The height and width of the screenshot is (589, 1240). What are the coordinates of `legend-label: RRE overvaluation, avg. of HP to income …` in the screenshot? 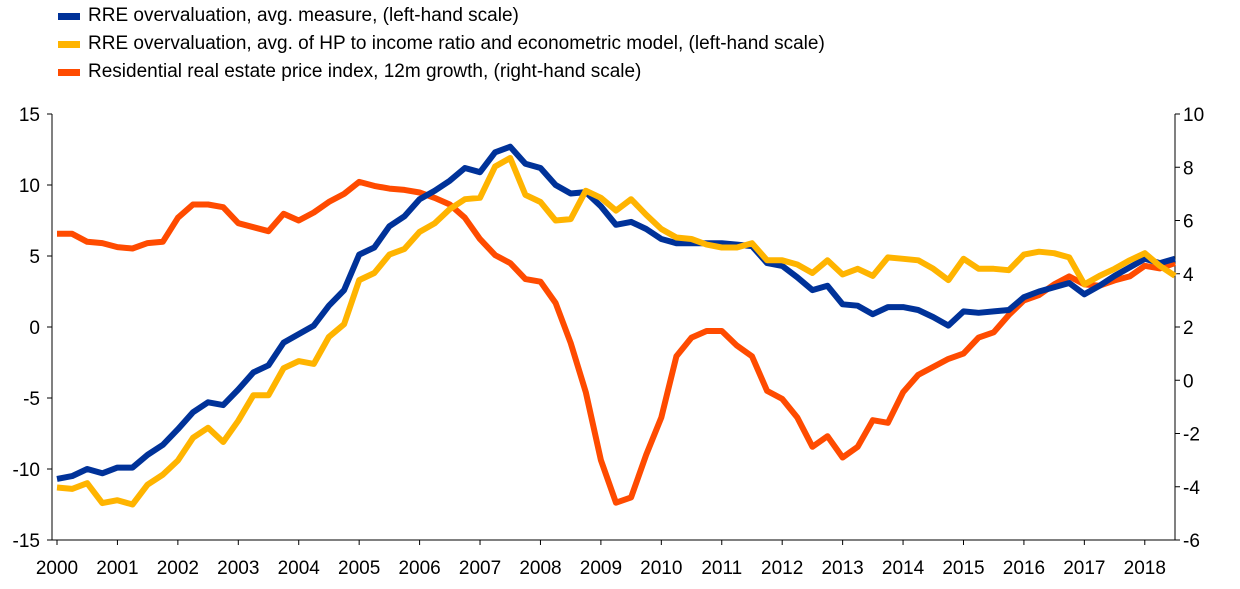 It's located at (456, 43).